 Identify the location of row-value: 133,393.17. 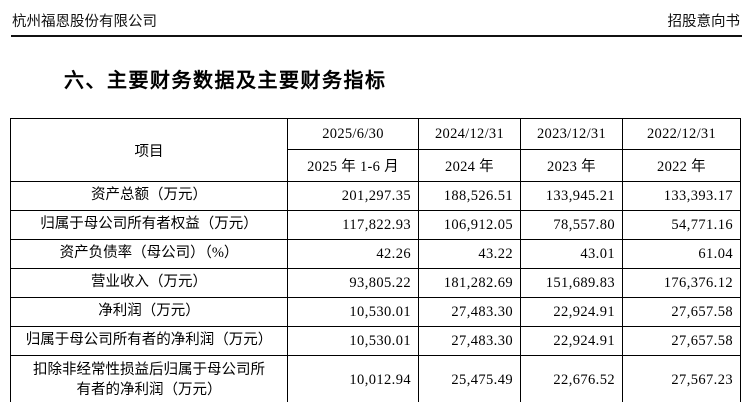
(681, 196).